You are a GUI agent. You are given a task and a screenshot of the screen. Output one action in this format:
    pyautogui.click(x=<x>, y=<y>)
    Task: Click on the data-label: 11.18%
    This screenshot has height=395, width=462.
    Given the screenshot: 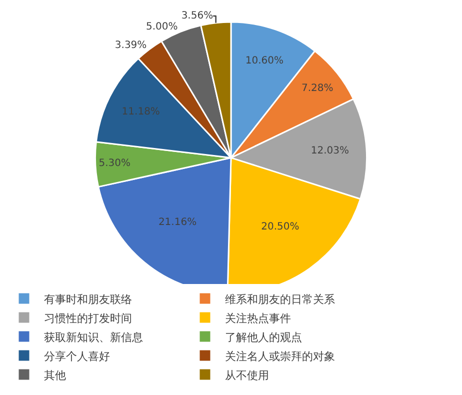 What is the action you would take?
    pyautogui.click(x=141, y=112)
    